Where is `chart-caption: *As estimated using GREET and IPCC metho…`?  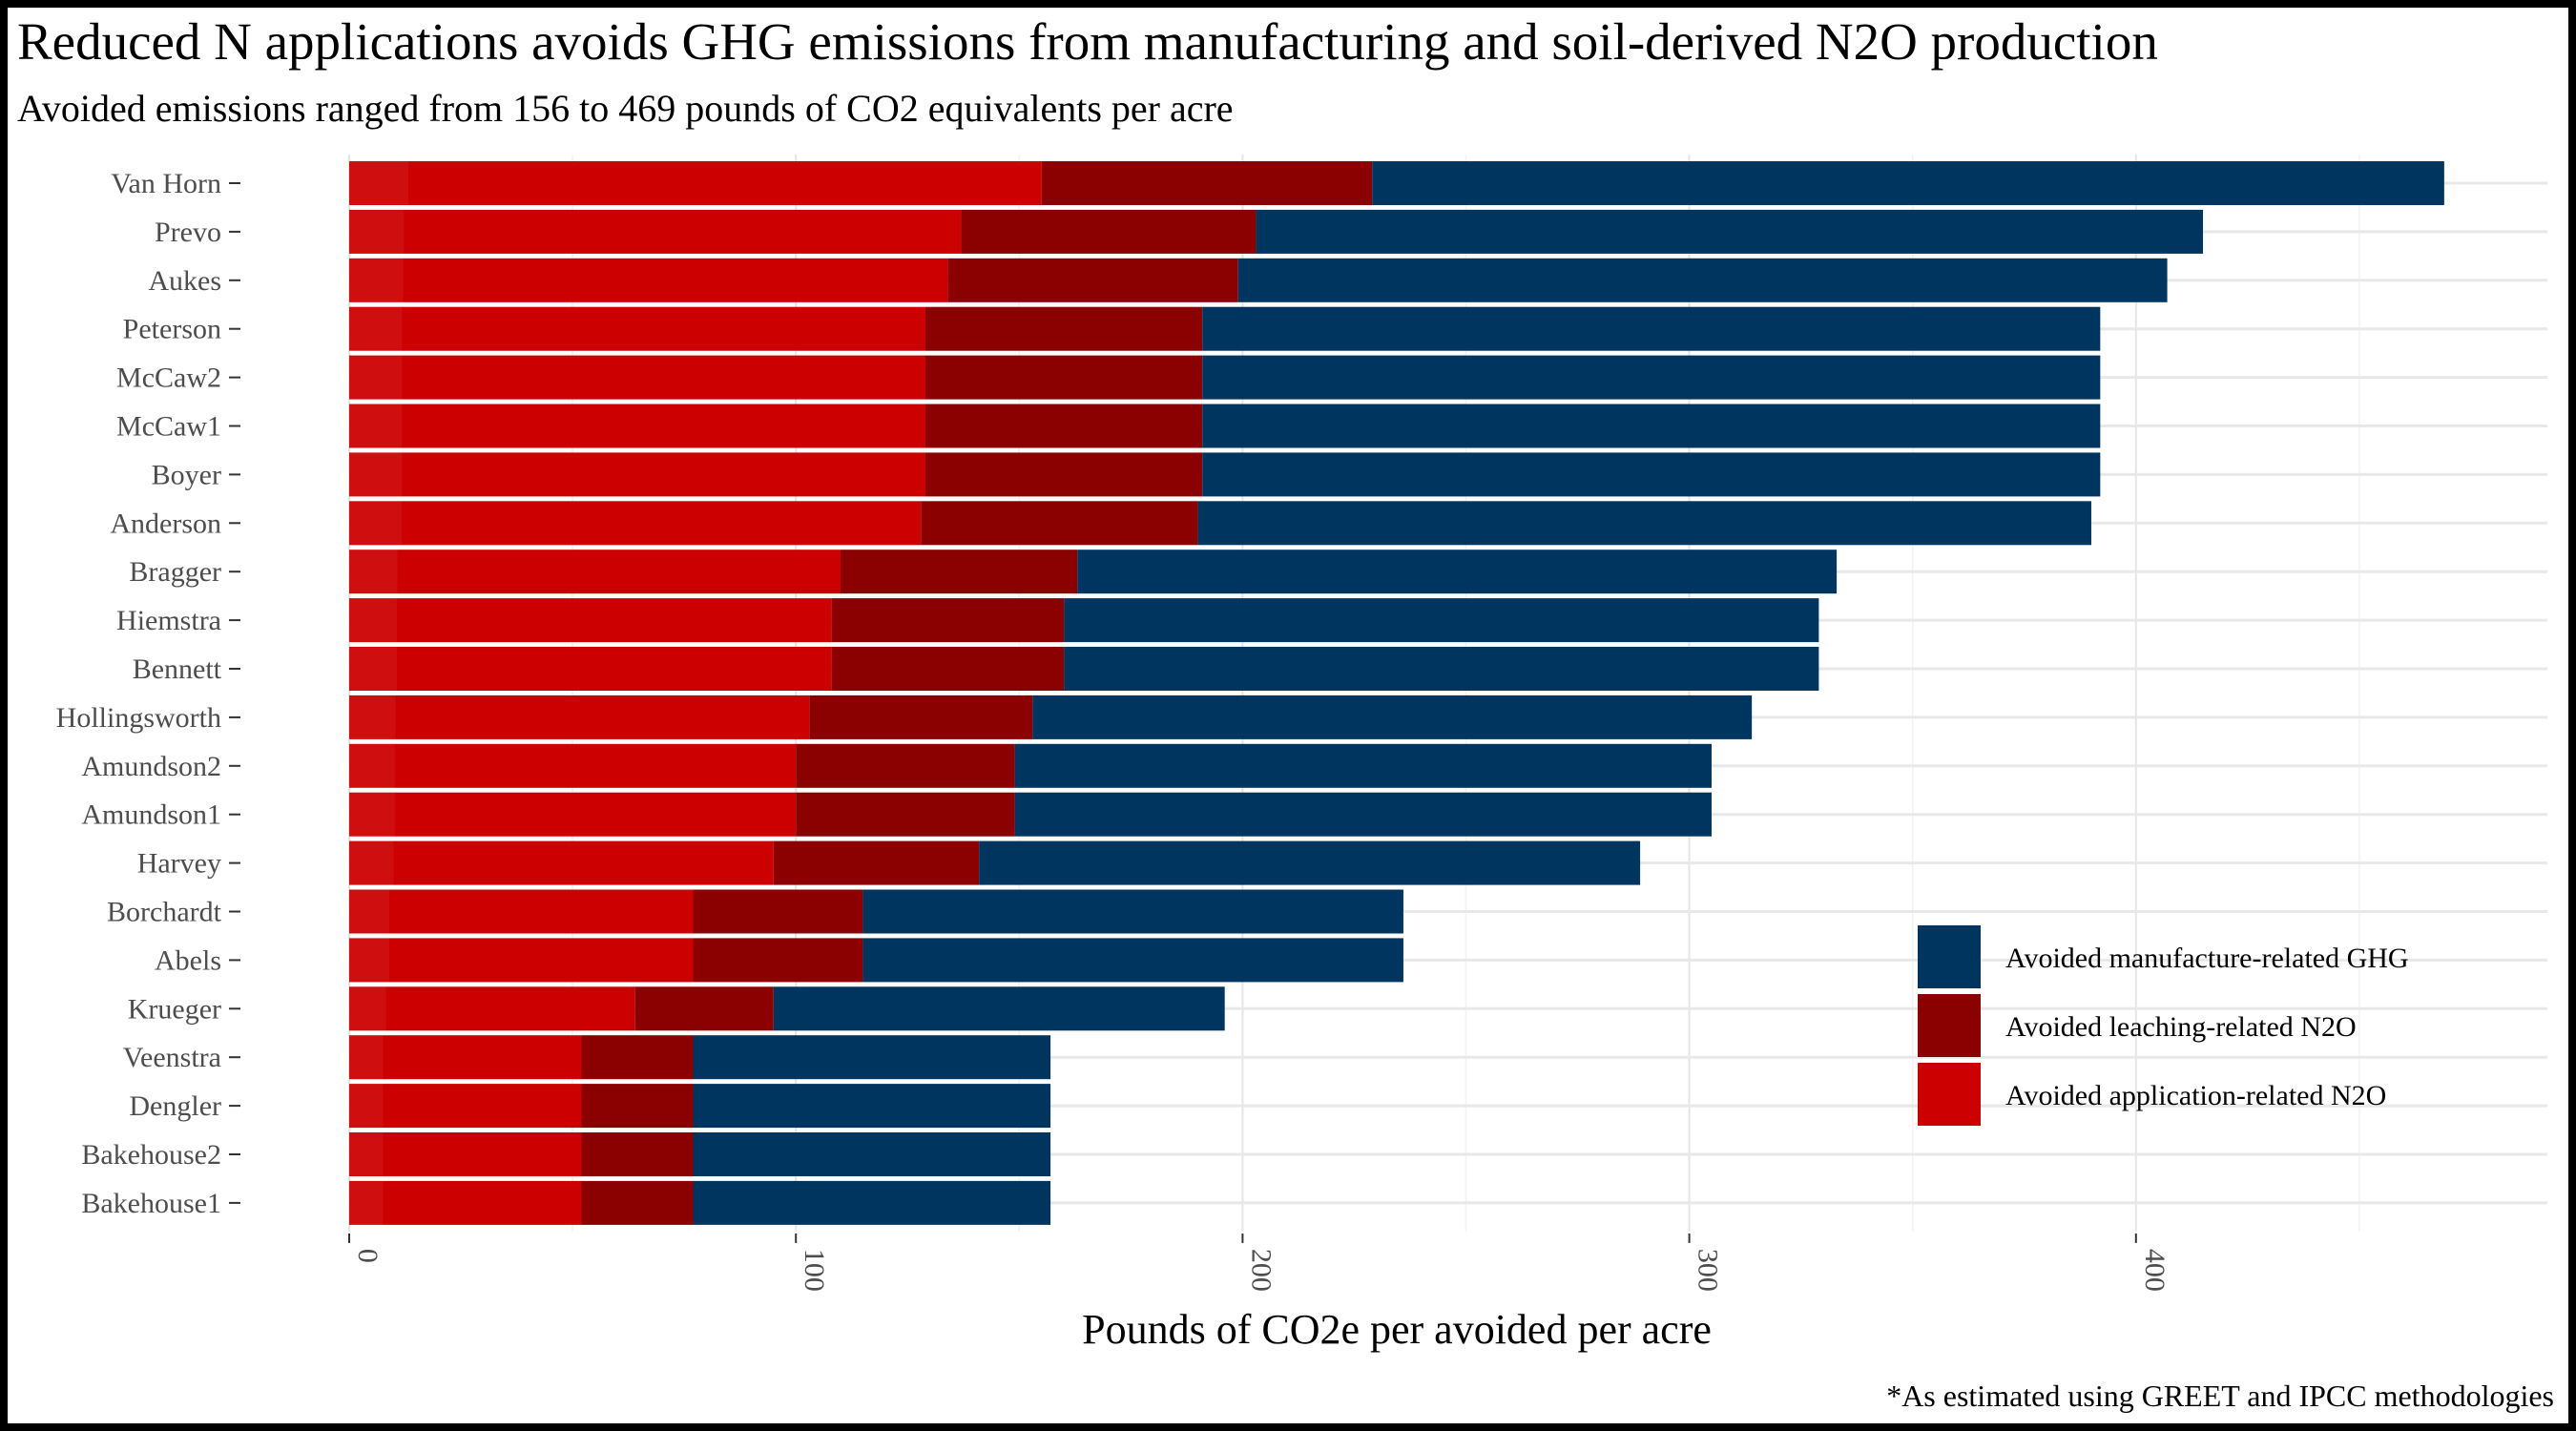 chart-caption: *As estimated using GREET and IPCC metho… is located at coordinates (2220, 1396).